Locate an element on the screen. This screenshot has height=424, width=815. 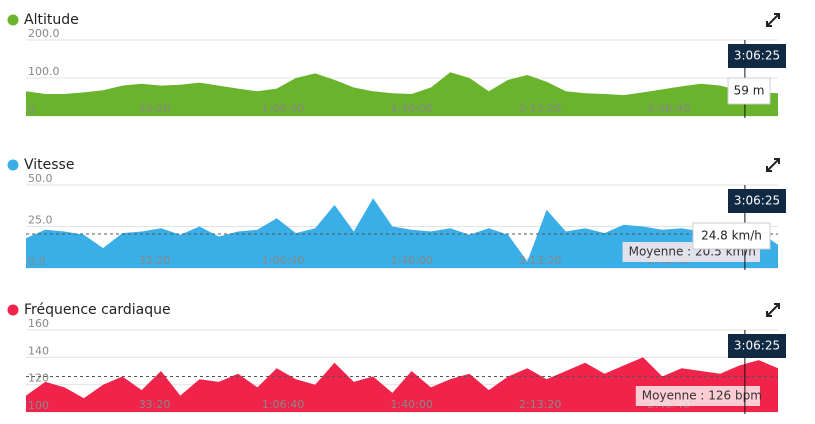
tooltip-label: 59 m is located at coordinates (749, 91).